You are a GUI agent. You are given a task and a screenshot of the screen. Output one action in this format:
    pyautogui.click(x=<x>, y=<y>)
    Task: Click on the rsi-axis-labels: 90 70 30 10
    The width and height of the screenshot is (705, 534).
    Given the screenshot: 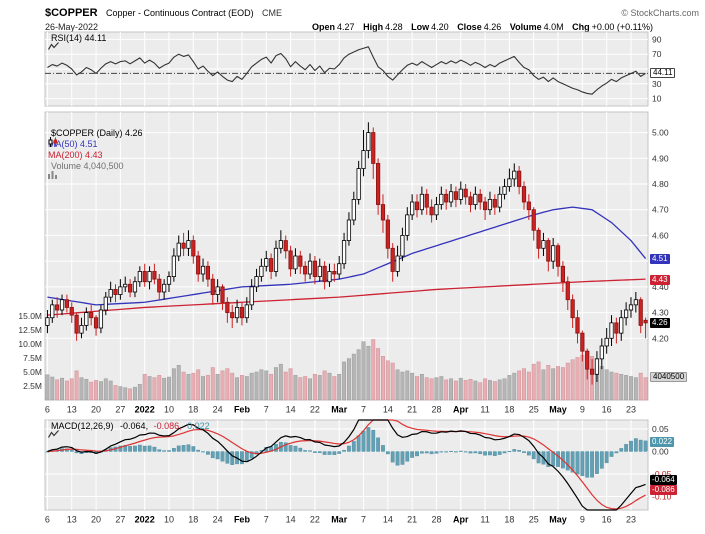 What is the action you would take?
    pyautogui.click(x=657, y=68)
    